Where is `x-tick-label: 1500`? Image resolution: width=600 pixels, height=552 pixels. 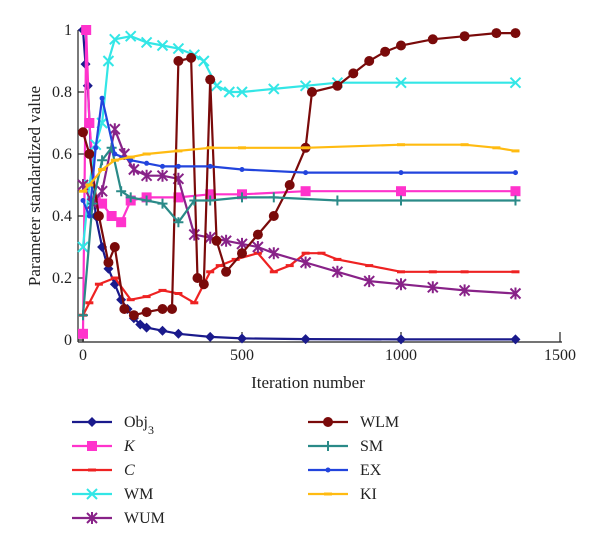
x-tick-label: 1500 is located at coordinates (560, 355).